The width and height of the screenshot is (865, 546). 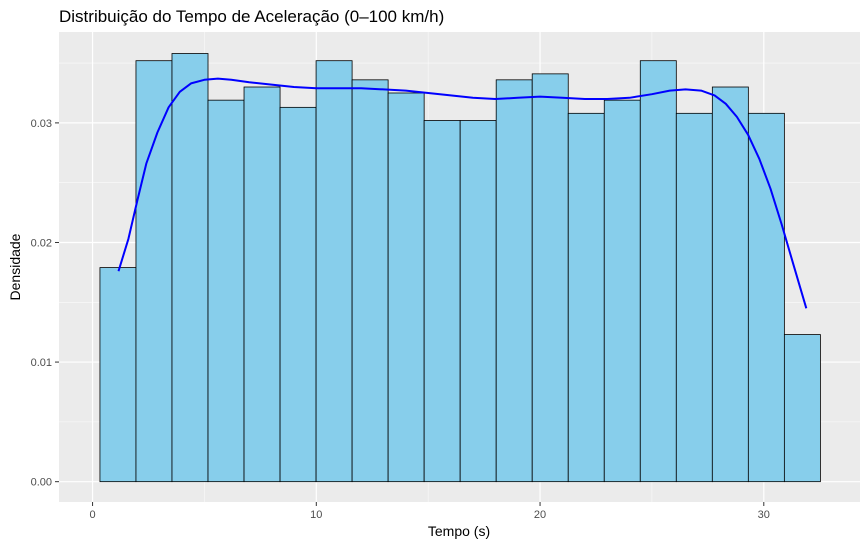 I want to click on y-tick-label: 0.00, so click(x=41, y=483).